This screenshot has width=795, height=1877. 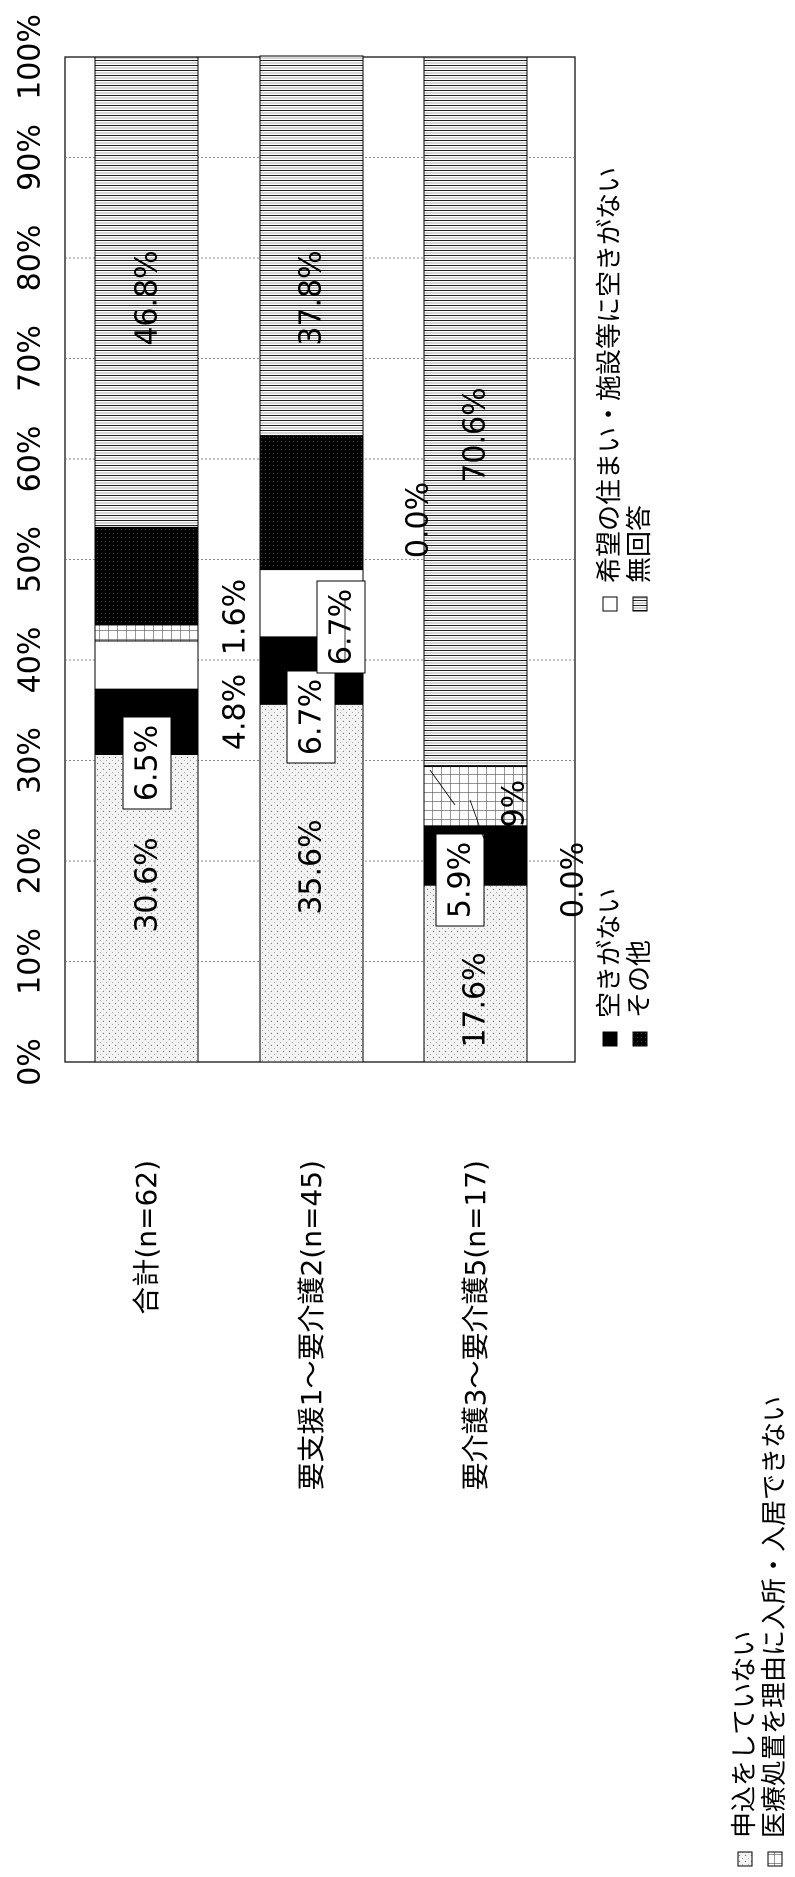 I want to click on legend-item: 希望の住まい・施設等に空きがない, so click(x=610, y=389).